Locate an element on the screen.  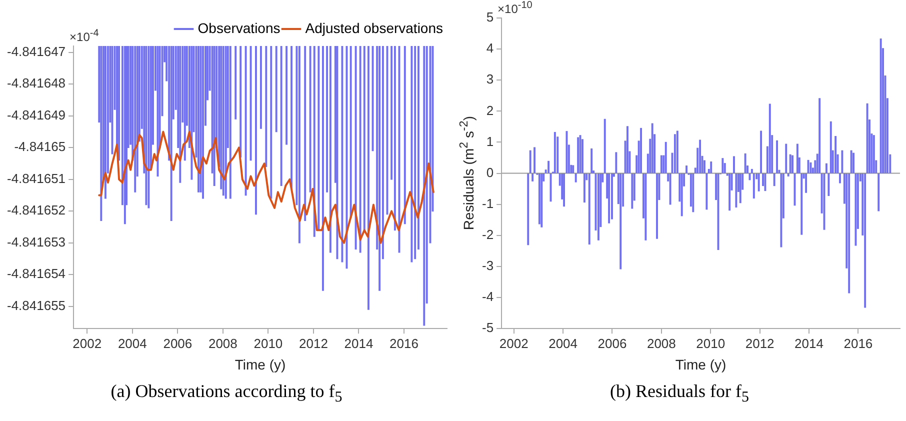
y-tick-label: -4.841651 is located at coordinates (36, 178).